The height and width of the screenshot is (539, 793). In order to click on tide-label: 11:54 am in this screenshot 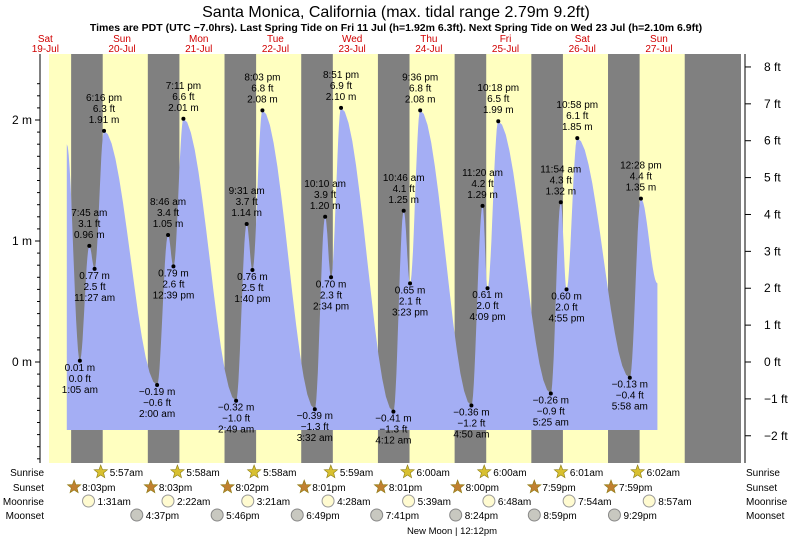, I will do `click(560, 169)`.